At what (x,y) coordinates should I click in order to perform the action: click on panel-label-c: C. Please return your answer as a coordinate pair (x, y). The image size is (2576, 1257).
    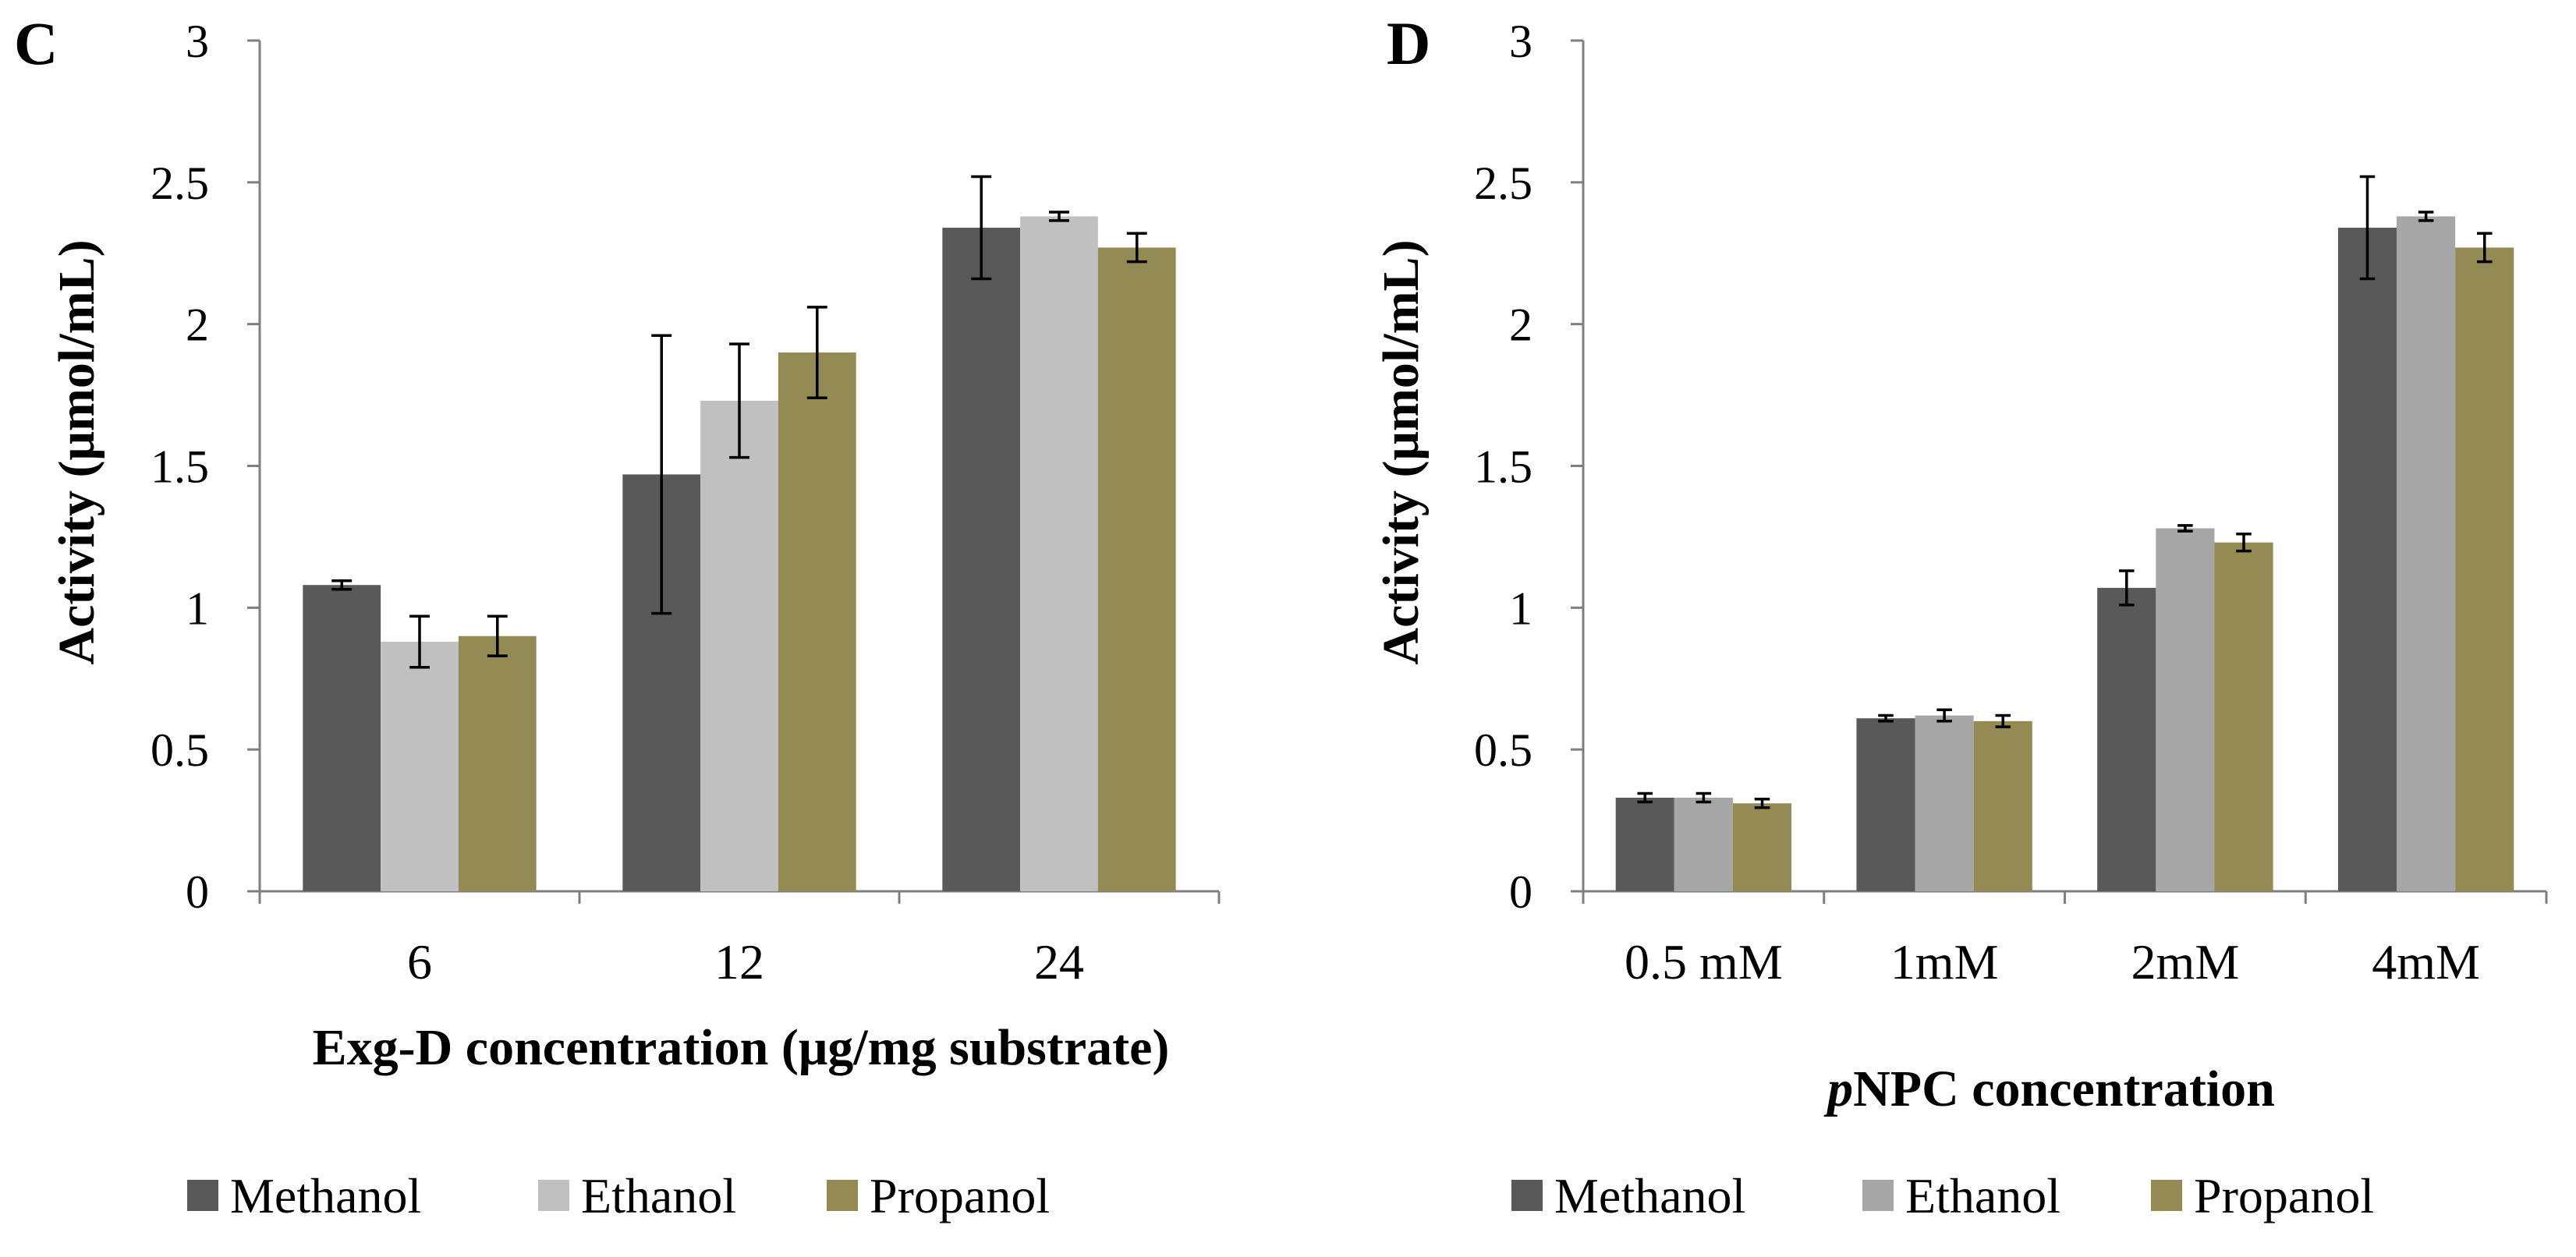
    Looking at the image, I should click on (36, 43).